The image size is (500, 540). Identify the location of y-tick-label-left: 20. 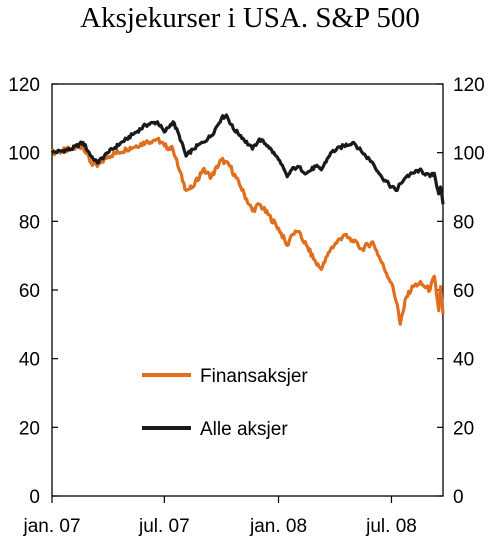
(29, 428).